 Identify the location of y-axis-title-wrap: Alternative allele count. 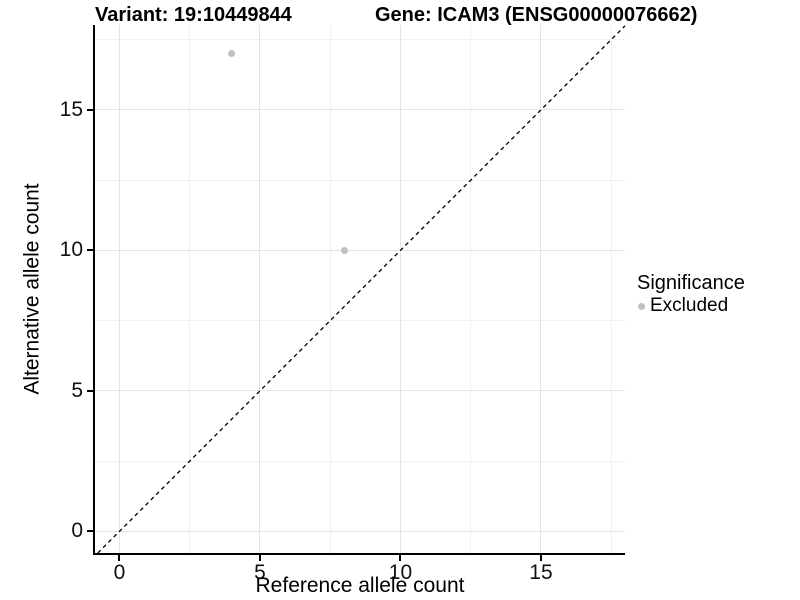
(33, 289).